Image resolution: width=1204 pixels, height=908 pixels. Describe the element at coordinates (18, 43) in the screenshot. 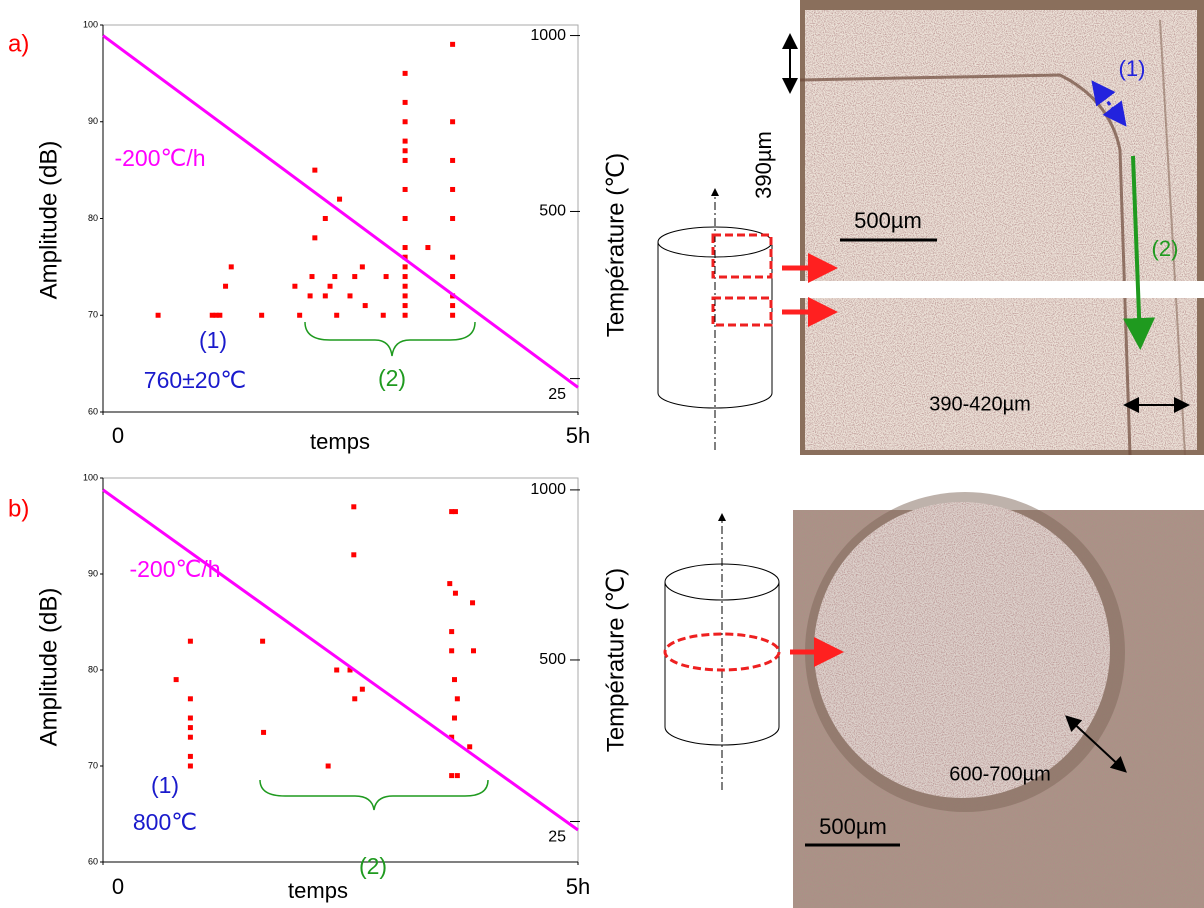

I see `panel-label: a)` at that location.